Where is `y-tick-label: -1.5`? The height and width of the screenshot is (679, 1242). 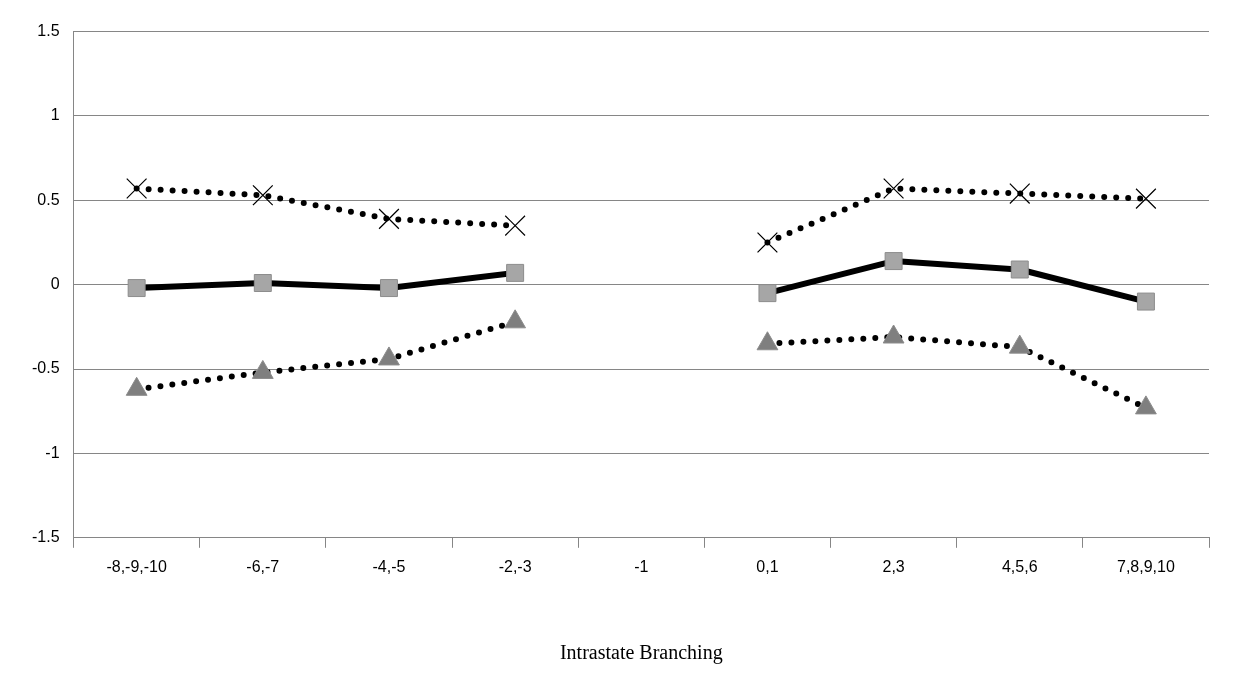 y-tick-label: -1.5 is located at coordinates (45, 537).